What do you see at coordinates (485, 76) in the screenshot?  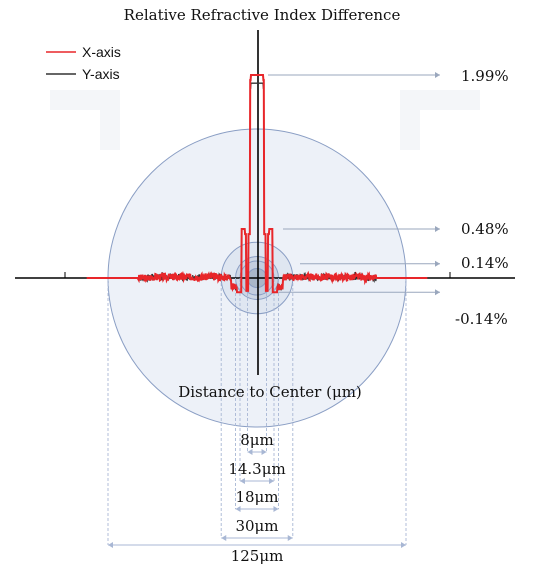 I see `level-label-1-99: 1.99%` at bounding box center [485, 76].